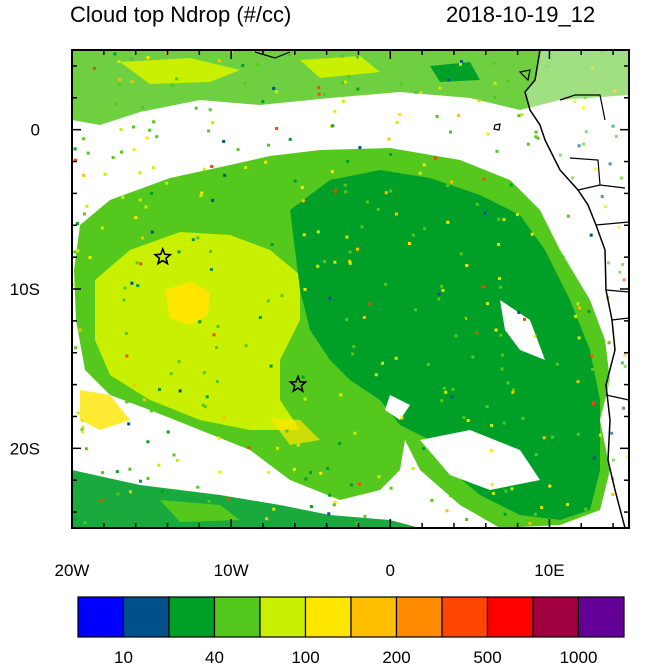 The image size is (650, 667). I want to click on colorbar-label: 1000, so click(579, 657).